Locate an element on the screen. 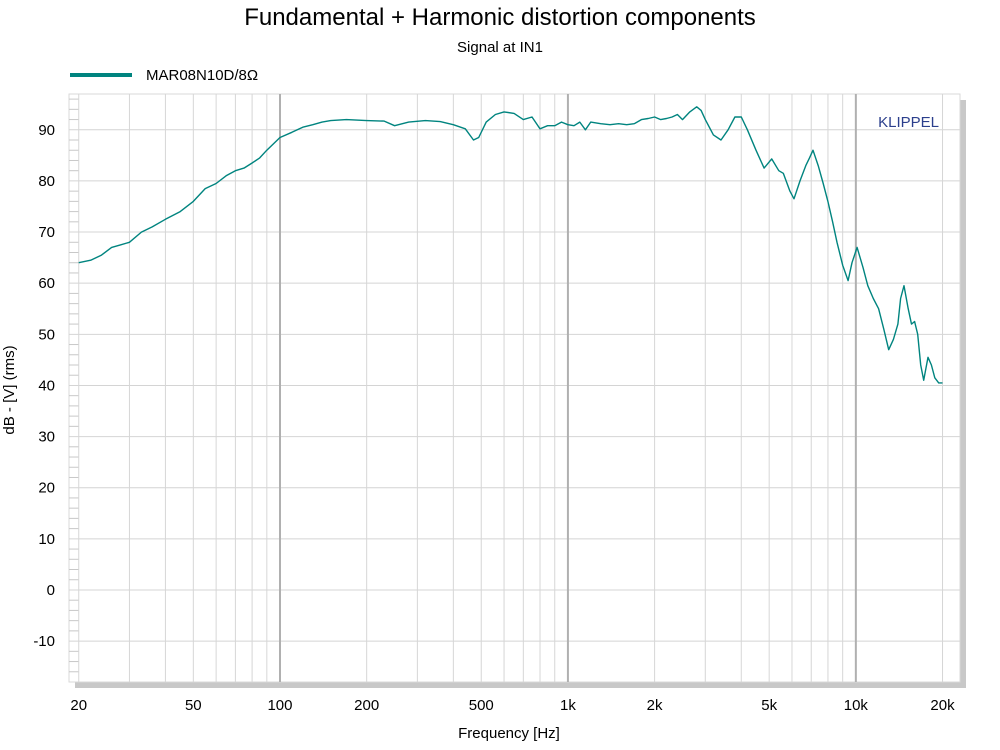  y-tick-label: 90 is located at coordinates (46, 130).